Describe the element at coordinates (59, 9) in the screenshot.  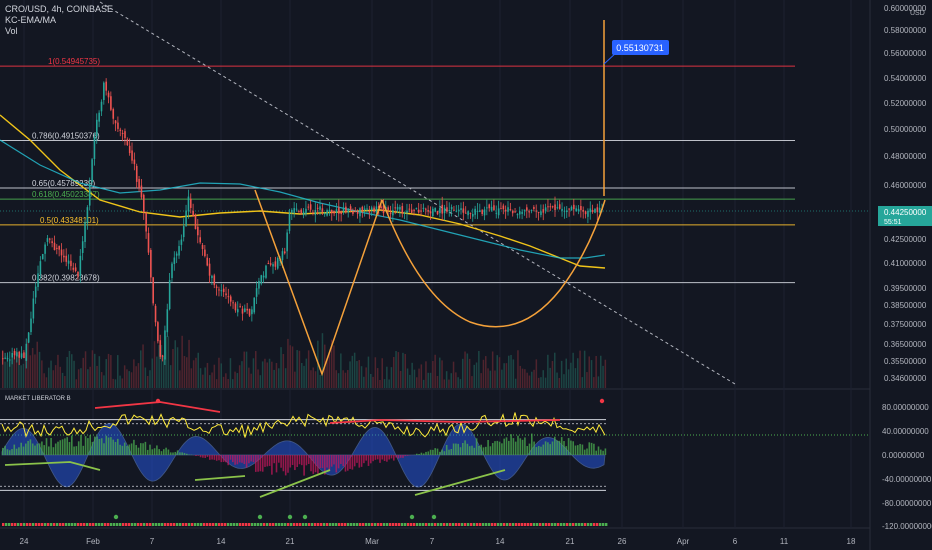
I see `symbol-title: CRO/USD, 4h, COINBASE` at that location.